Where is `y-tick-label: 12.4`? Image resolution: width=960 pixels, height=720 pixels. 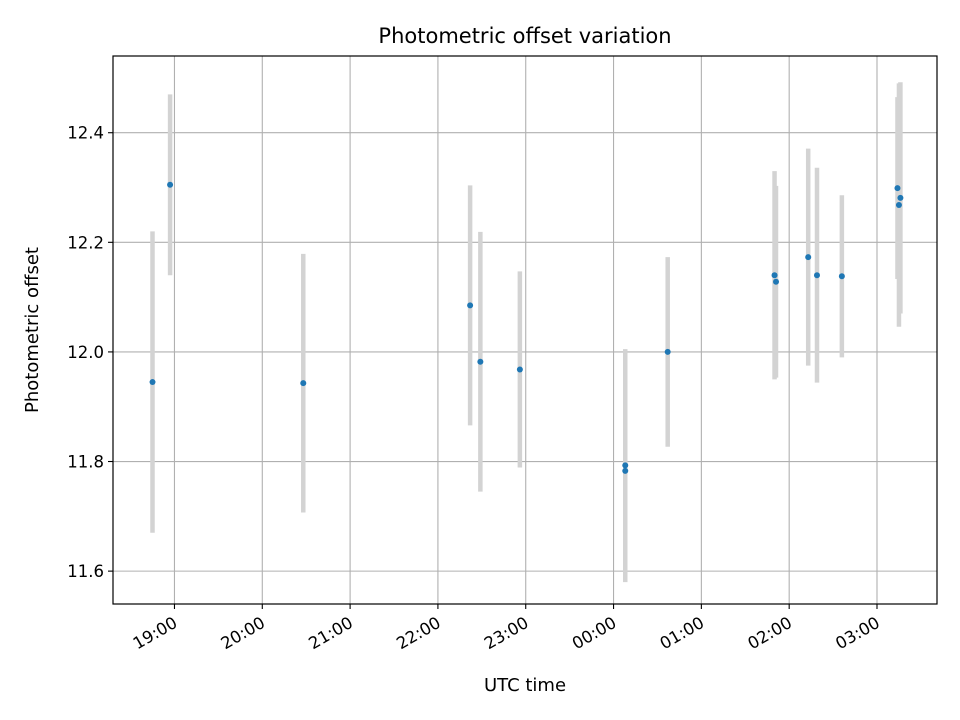 y-tick-label: 12.4 is located at coordinates (85, 133).